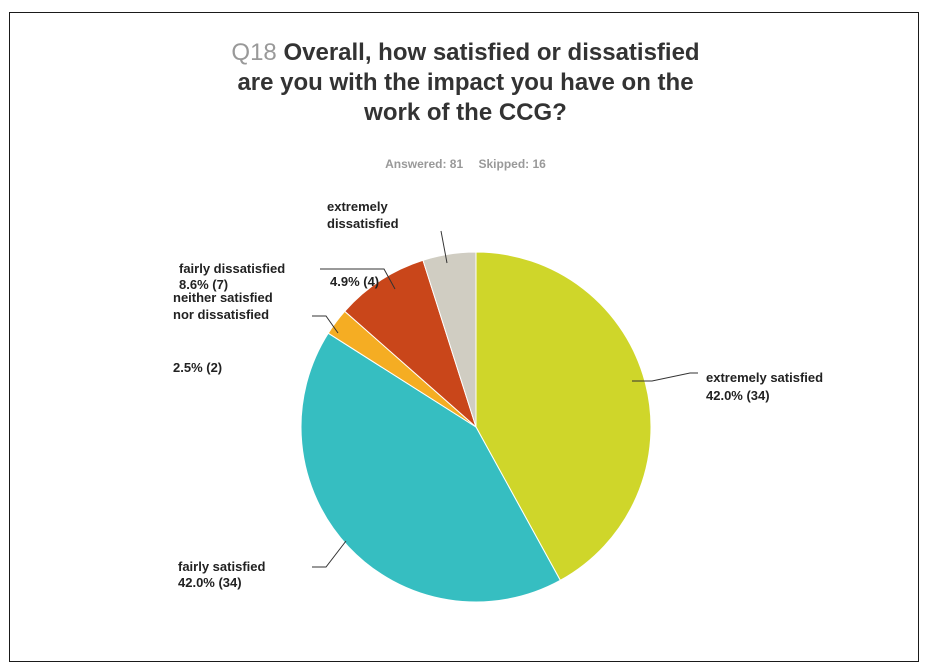  What do you see at coordinates (491, 52) in the screenshot?
I see `title-text-1: Overall, how satisfied or dissatisfied` at bounding box center [491, 52].